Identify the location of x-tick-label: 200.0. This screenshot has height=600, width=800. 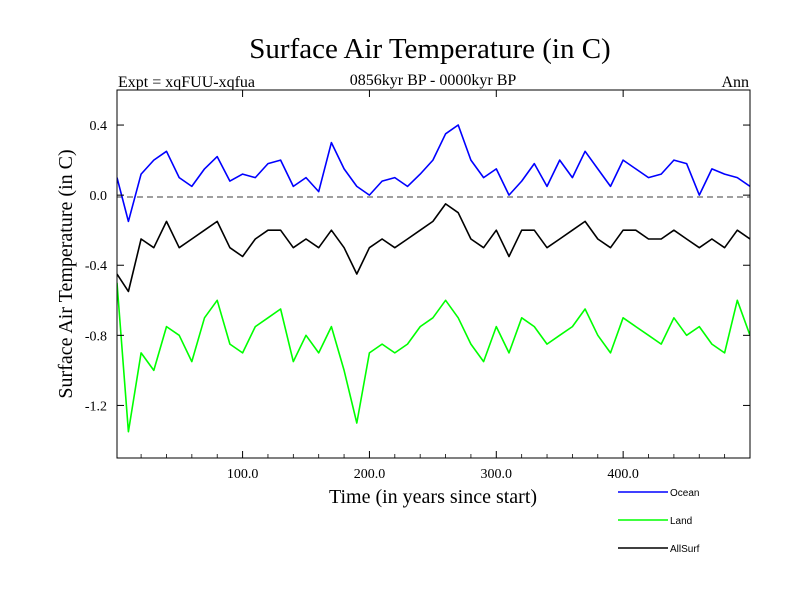
(370, 474).